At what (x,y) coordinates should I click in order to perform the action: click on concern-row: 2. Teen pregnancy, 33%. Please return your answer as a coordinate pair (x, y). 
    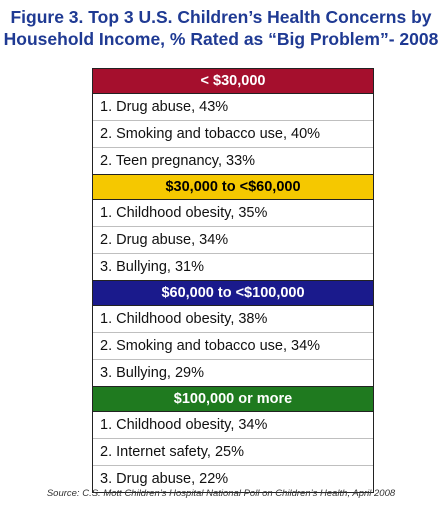
    Looking at the image, I should click on (233, 160).